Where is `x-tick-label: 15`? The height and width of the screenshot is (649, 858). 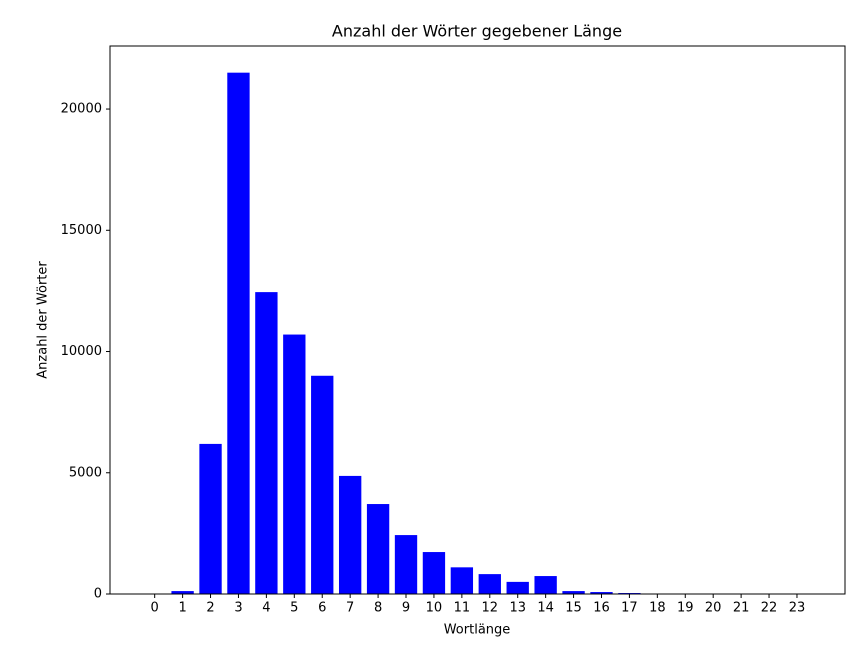 x-tick-label: 15 is located at coordinates (573, 608).